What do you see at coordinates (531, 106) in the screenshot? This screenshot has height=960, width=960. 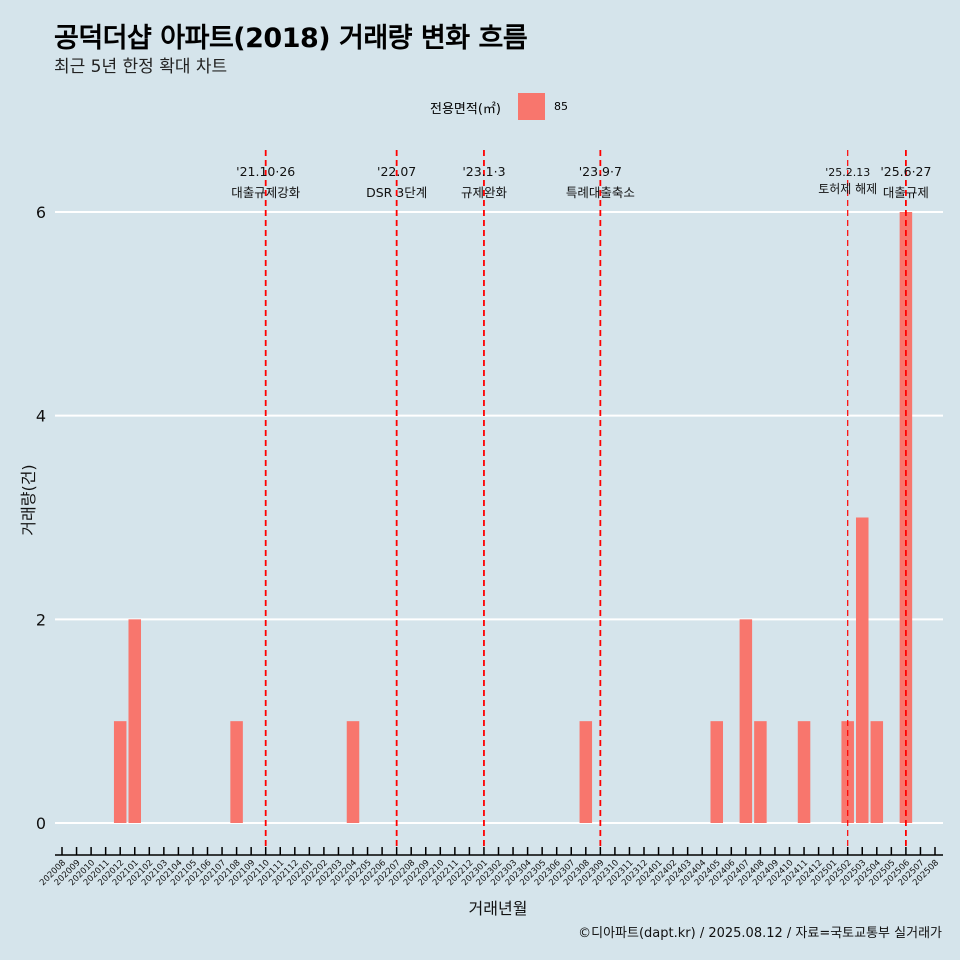 I see `legend-swatch` at bounding box center [531, 106].